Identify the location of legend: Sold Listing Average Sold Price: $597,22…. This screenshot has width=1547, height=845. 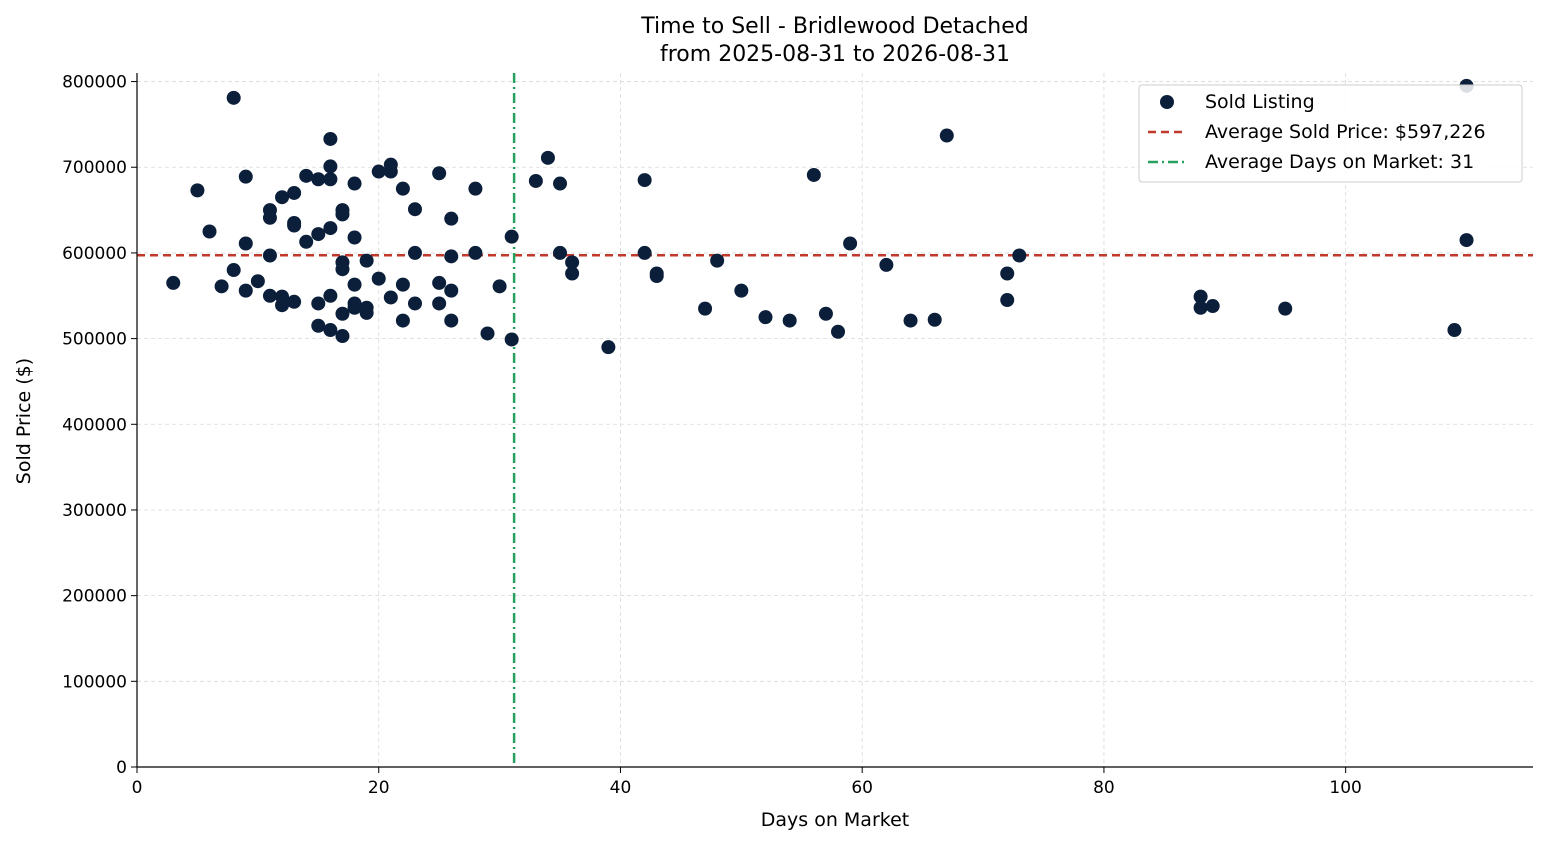
(1330, 133).